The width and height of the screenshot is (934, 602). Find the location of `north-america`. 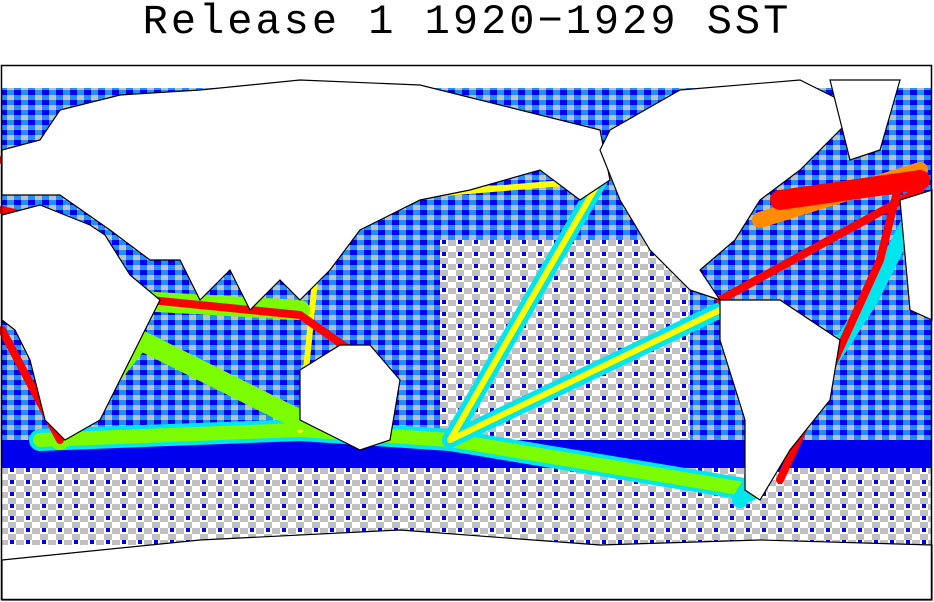

north-america is located at coordinates (730, 190).